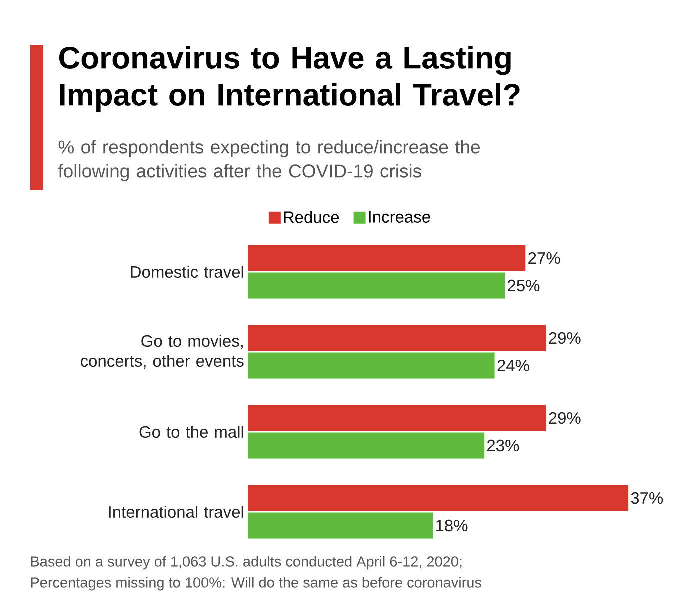  What do you see at coordinates (647, 498) in the screenshot?
I see `data-label: 37%` at bounding box center [647, 498].